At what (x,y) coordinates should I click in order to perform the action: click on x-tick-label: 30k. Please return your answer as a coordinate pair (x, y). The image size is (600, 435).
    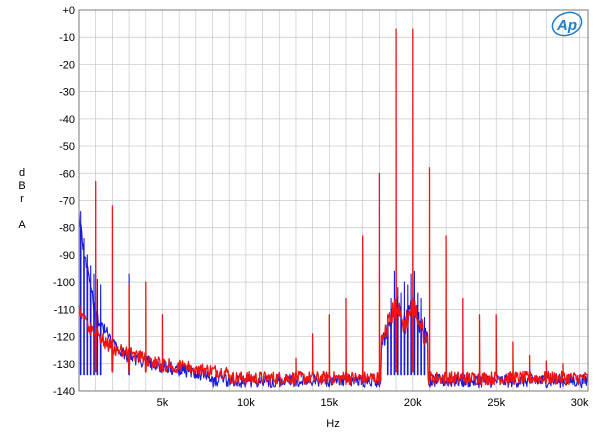
    Looking at the image, I should click on (580, 403).